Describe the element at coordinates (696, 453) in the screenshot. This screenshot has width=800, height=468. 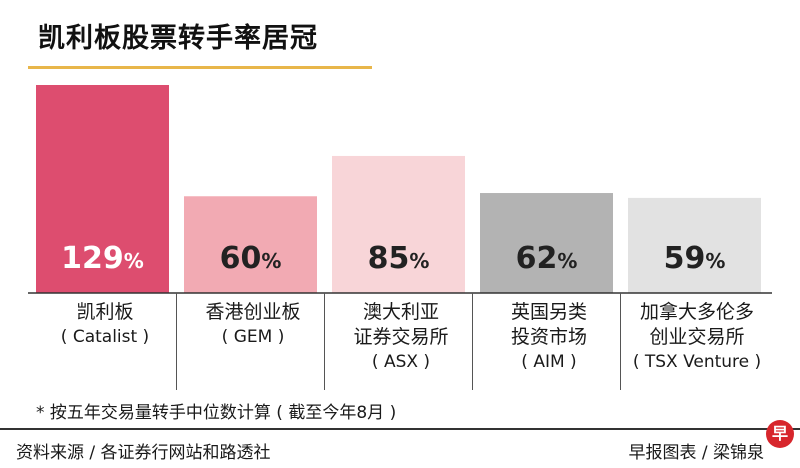
I see `credit-text: 早报图表 / 梁锦泉` at that location.